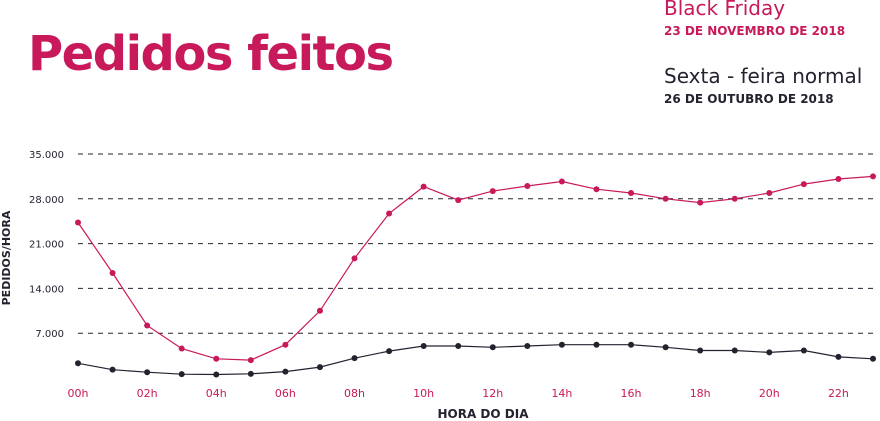 Image resolution: width=880 pixels, height=421 pixels. I want to click on y-tick-label: 35.000, so click(46, 155).